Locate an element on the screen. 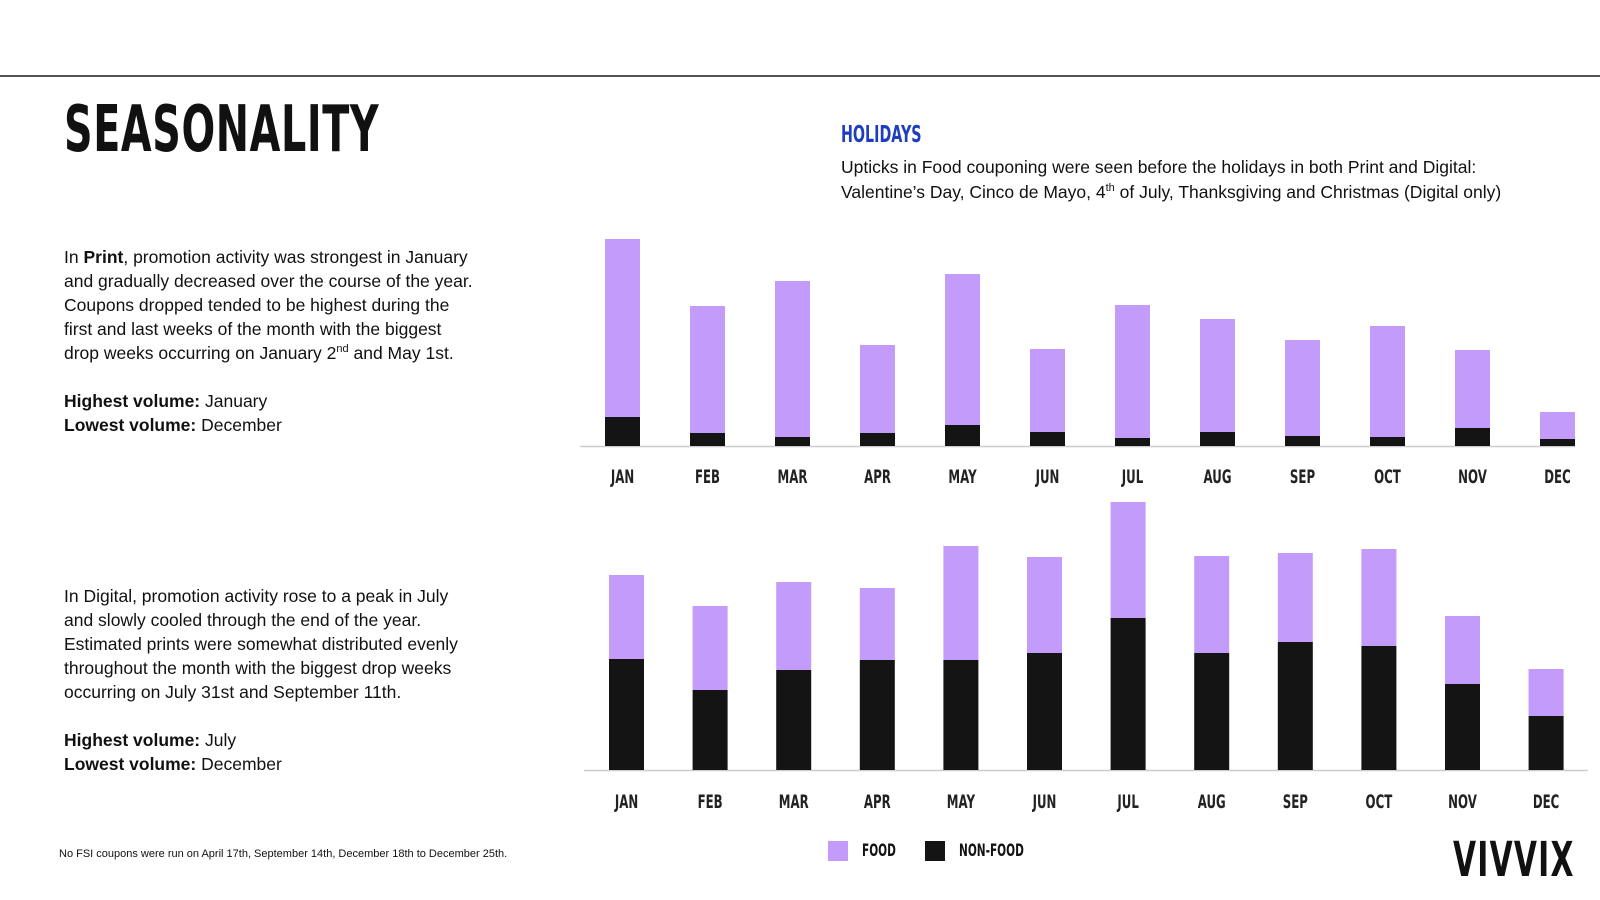  print-tick-label-sep: SEP is located at coordinates (1302, 476).